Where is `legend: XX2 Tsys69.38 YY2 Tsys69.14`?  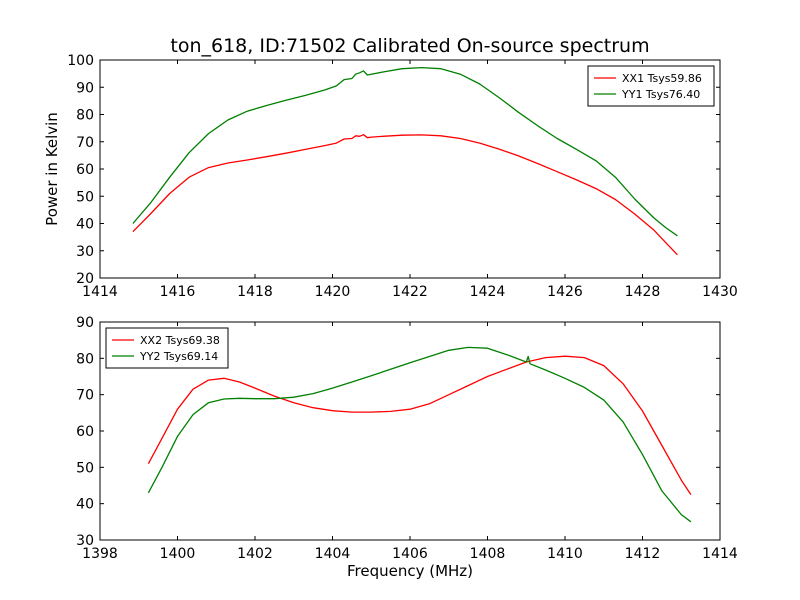
legend: XX2 Tsys69.38 YY2 Tsys69.14 is located at coordinates (167, 348).